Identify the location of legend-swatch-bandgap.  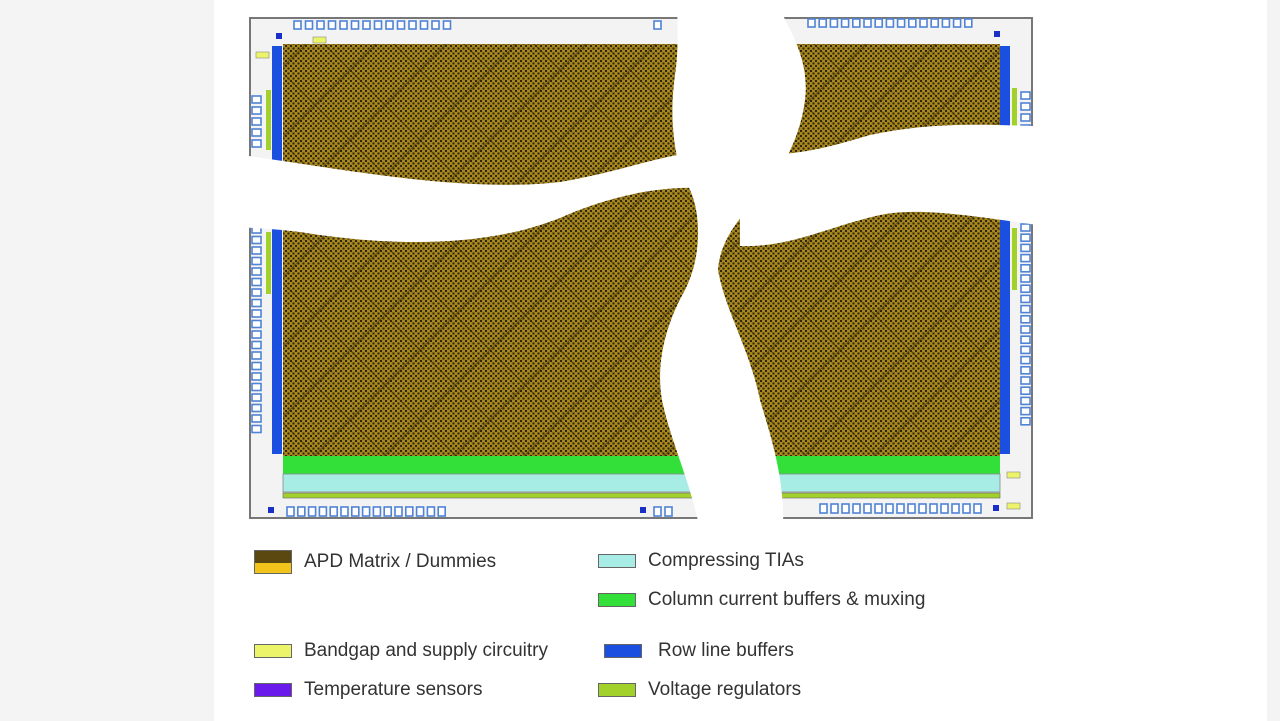
(273, 651).